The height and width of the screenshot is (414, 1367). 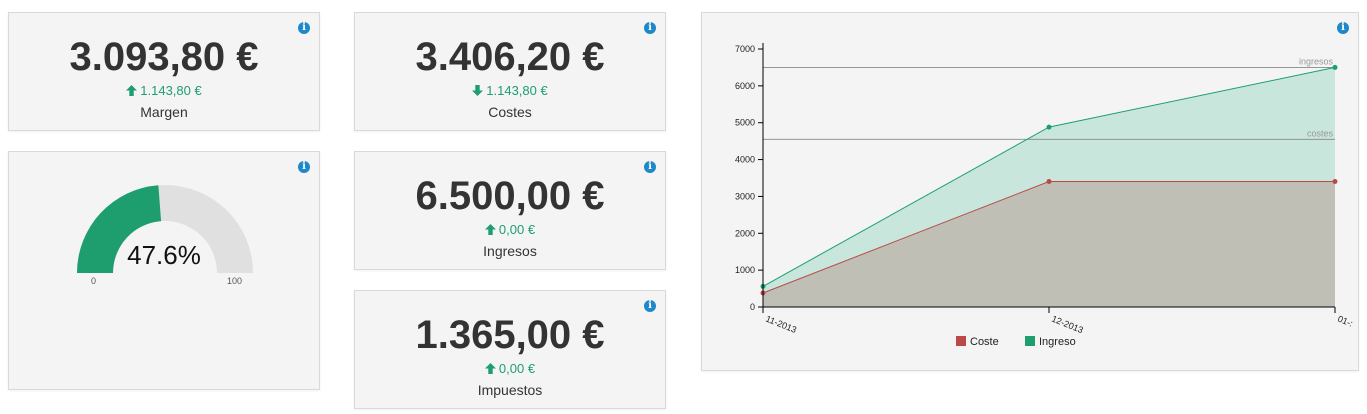 What do you see at coordinates (510, 57) in the screenshot?
I see `costes-value: 3.406,20 €` at bounding box center [510, 57].